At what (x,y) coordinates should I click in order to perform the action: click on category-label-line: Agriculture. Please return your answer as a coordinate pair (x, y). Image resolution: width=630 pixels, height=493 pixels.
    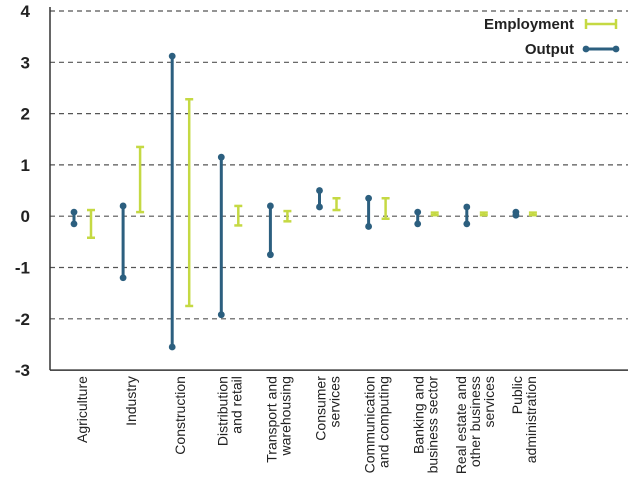
    Looking at the image, I should click on (82, 409).